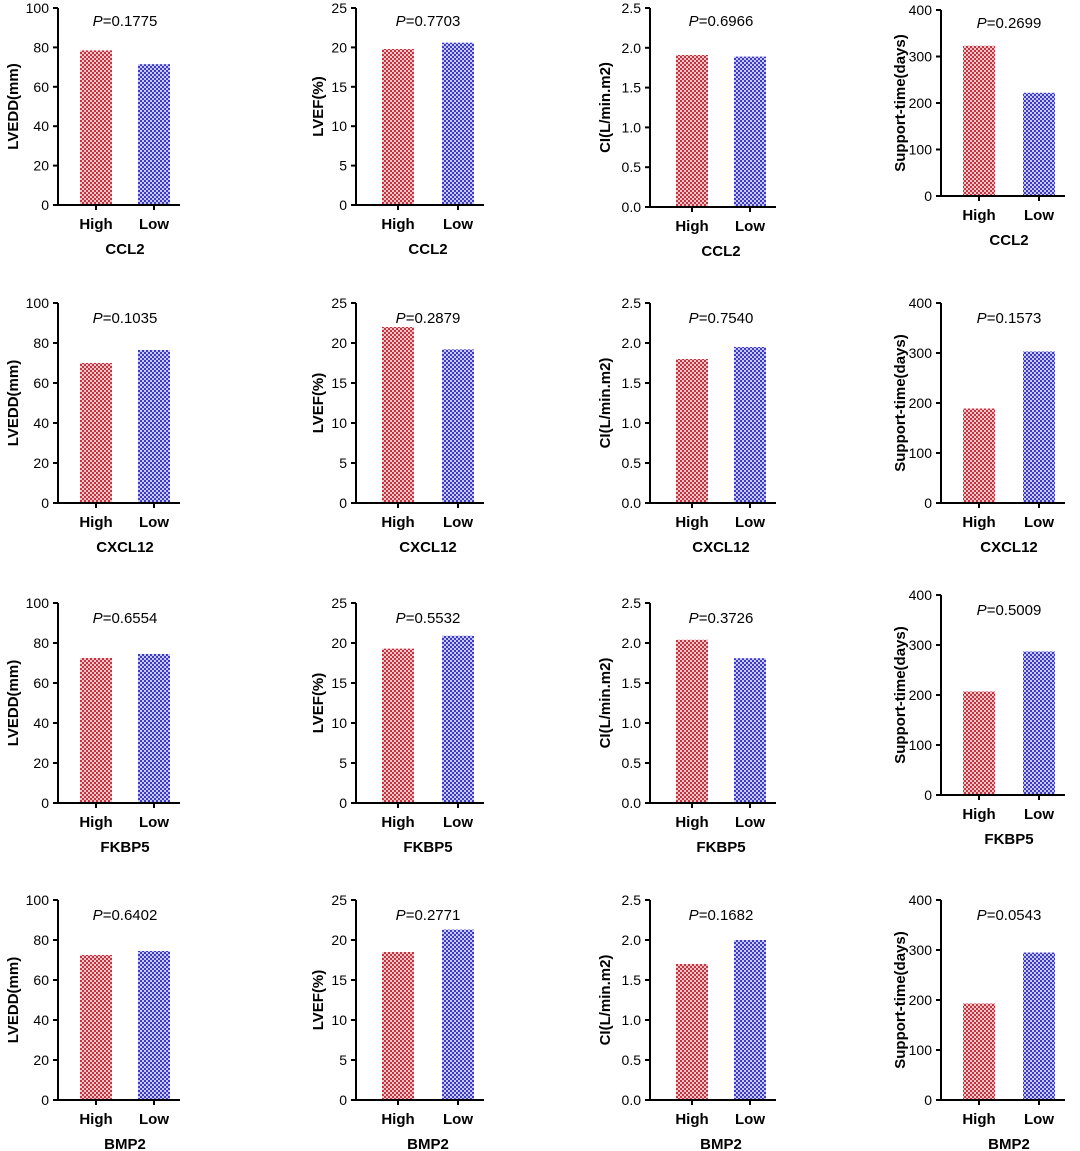  What do you see at coordinates (433, 21) in the screenshot?
I see `p-value: =0.7703` at bounding box center [433, 21].